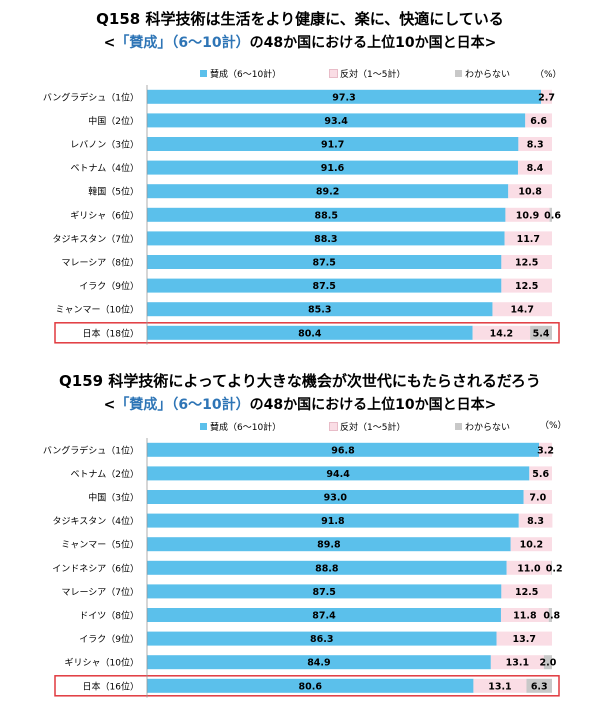 The height and width of the screenshot is (705, 600). I want to click on category-label: マレーシア（7位）, so click(100, 592).